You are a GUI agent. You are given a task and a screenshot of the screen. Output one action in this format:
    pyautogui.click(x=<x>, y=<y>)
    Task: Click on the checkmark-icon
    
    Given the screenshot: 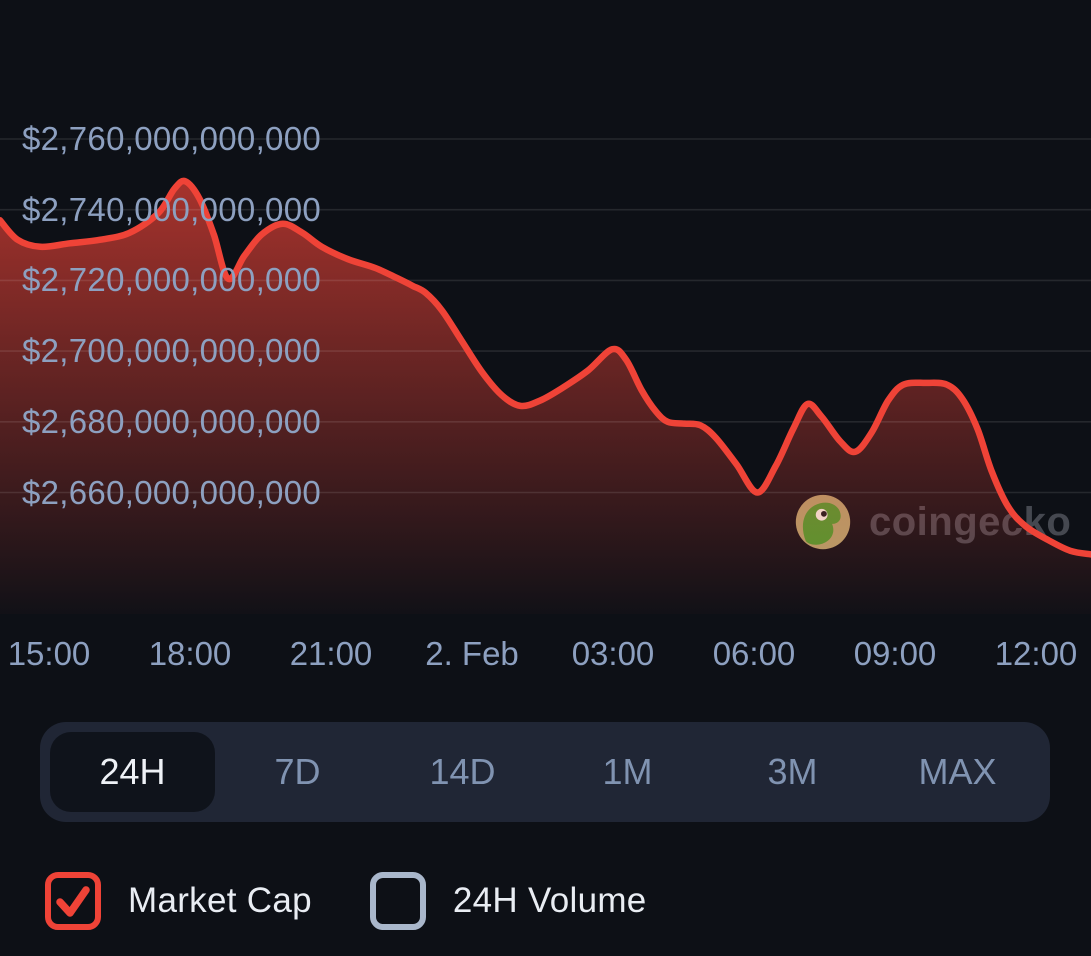 What is the action you would take?
    pyautogui.click(x=73, y=901)
    